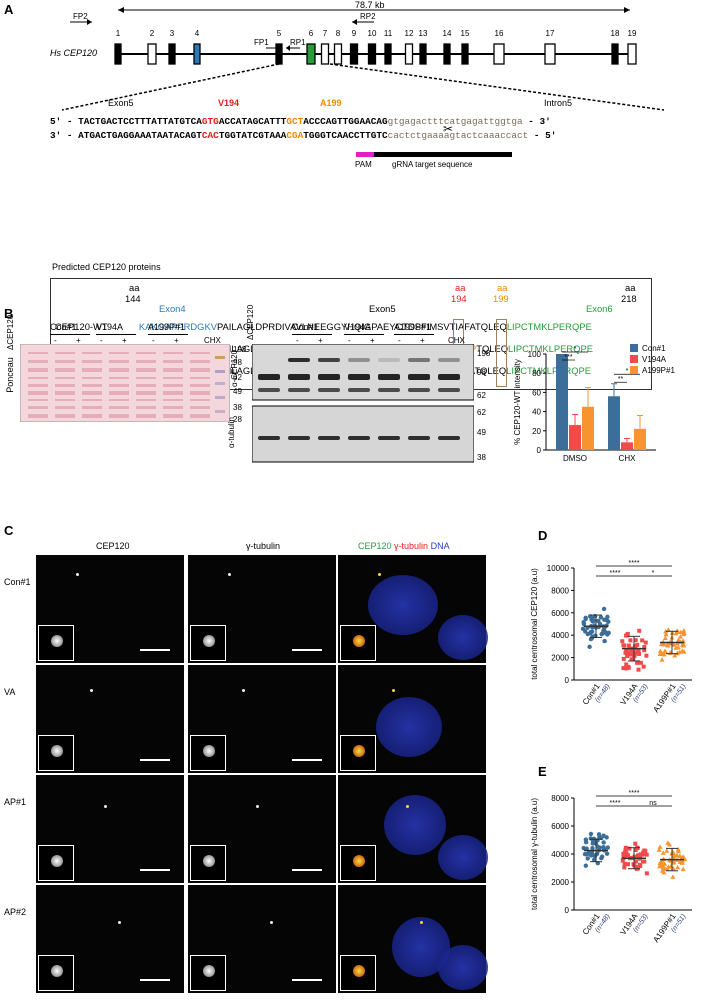  Describe the element at coordinates (560, 854) in the screenshot. I see `scatter-ytick: 4000` at that location.